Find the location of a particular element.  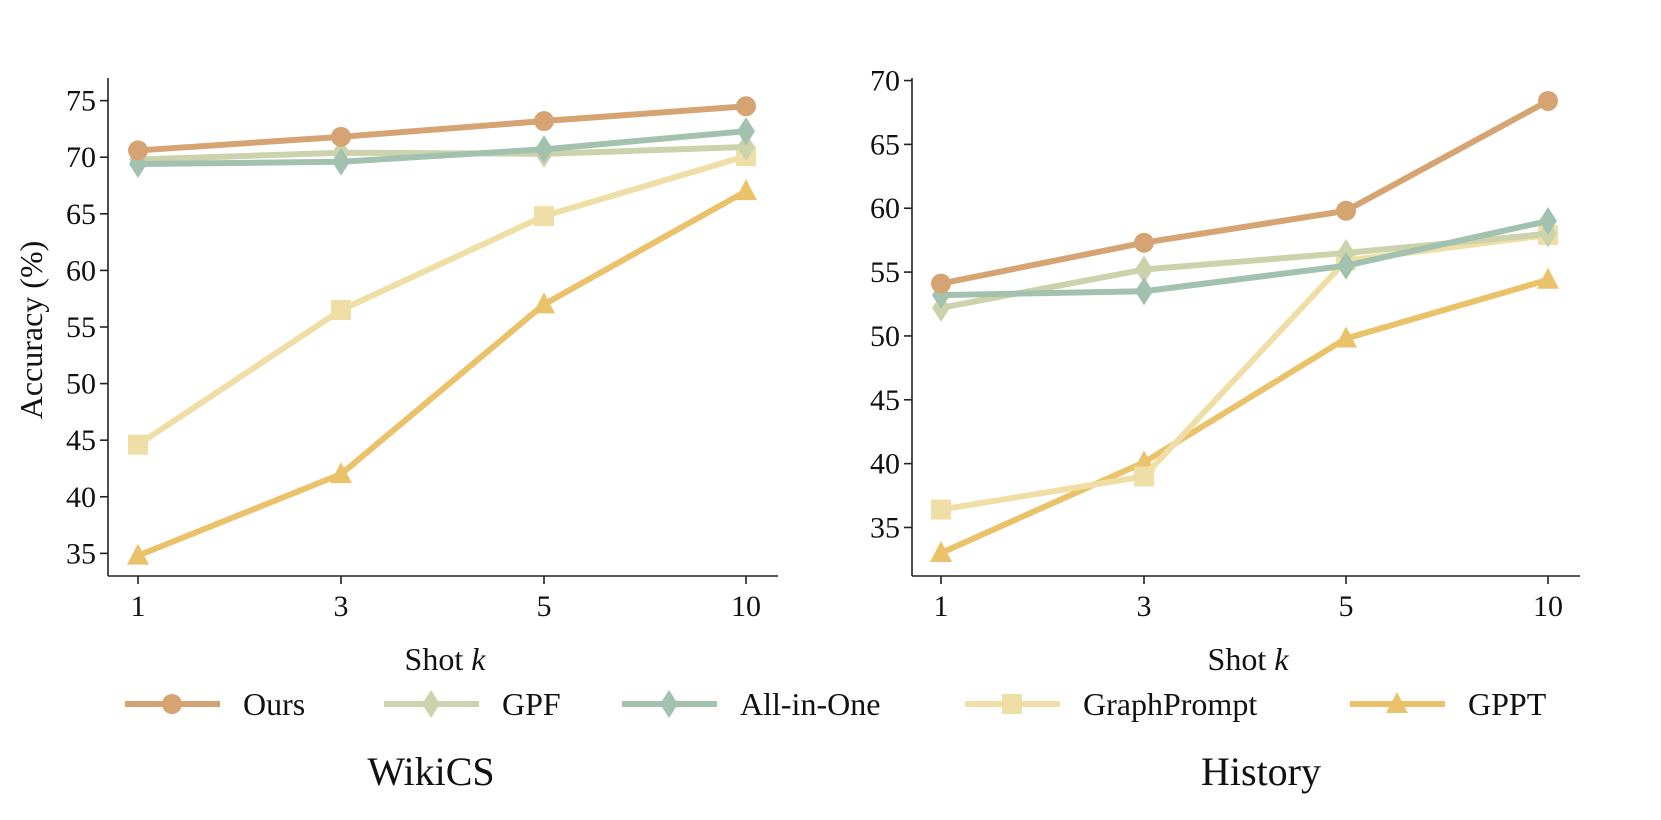

series-line-gppt is located at coordinates (1244, 416).